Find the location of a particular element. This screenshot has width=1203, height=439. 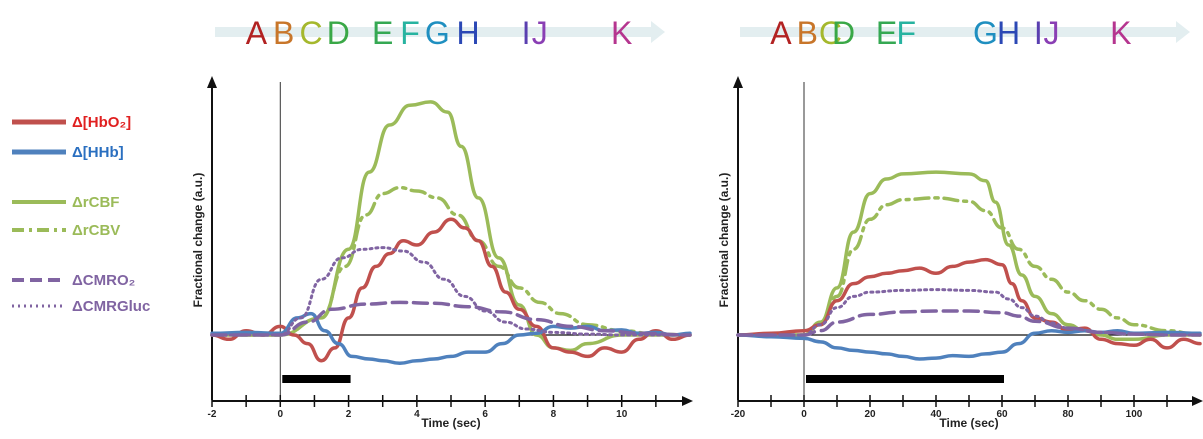

series-cmro is located at coordinates (451, 318).